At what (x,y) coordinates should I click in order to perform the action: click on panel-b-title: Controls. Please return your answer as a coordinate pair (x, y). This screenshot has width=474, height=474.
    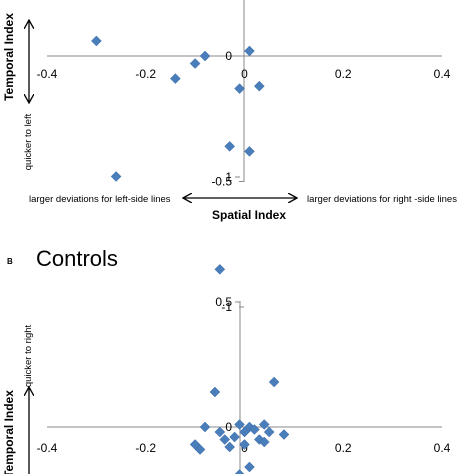
    Looking at the image, I should click on (77, 258).